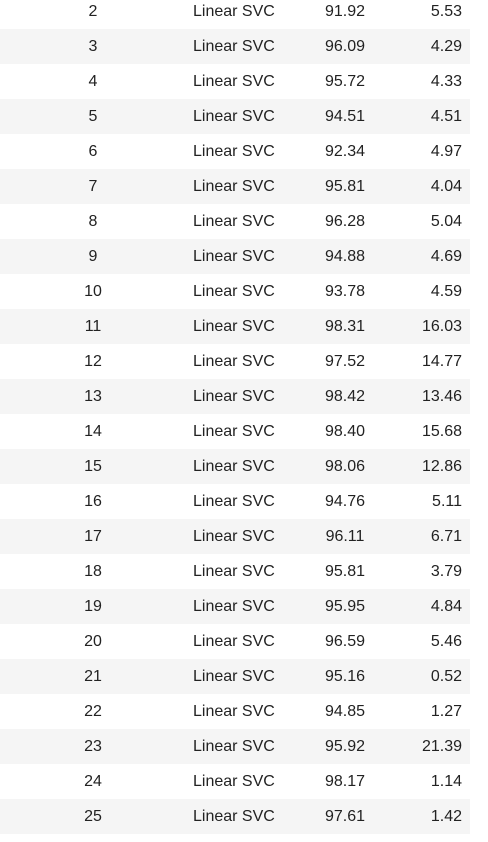 The image size is (488, 842). I want to click on row-index-cell: 15, so click(93, 466).